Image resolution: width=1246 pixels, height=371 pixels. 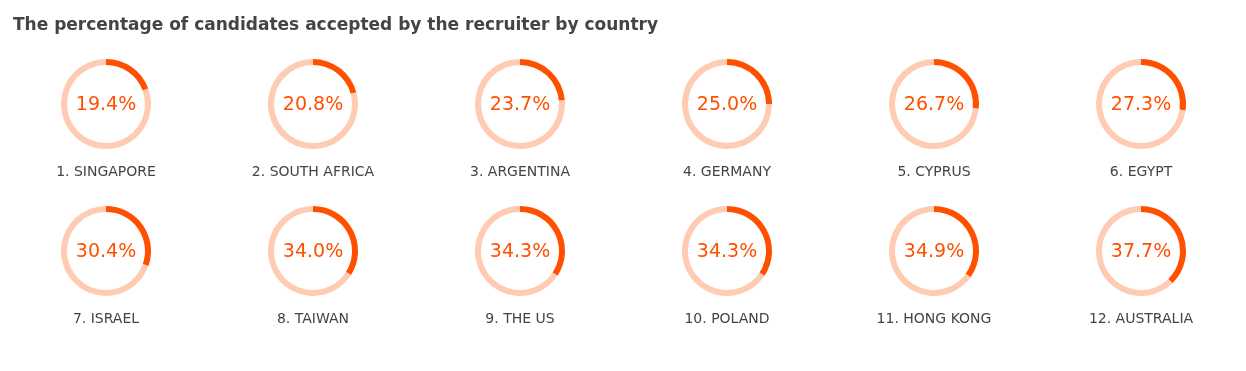 I want to click on text: The percentage of candidates accepted by the recruiter by country, so click(x=336, y=24).